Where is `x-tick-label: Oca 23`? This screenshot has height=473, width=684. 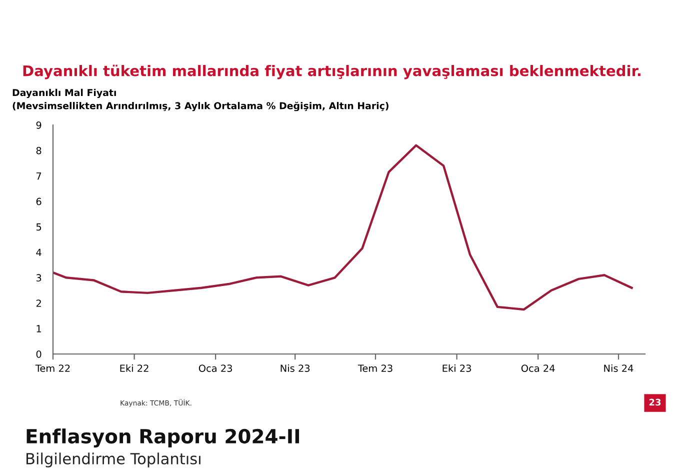 x-tick-label: Oca 23 is located at coordinates (215, 368).